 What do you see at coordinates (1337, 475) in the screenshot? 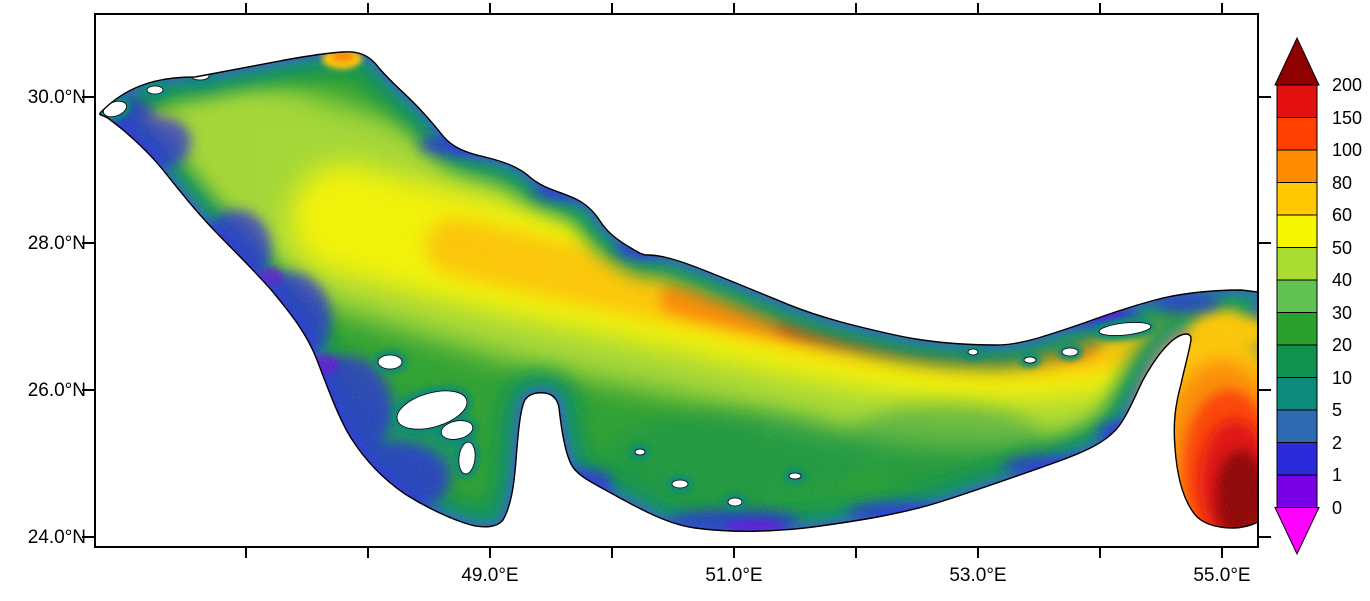
I see `colorbar-label-1: 1` at bounding box center [1337, 475].